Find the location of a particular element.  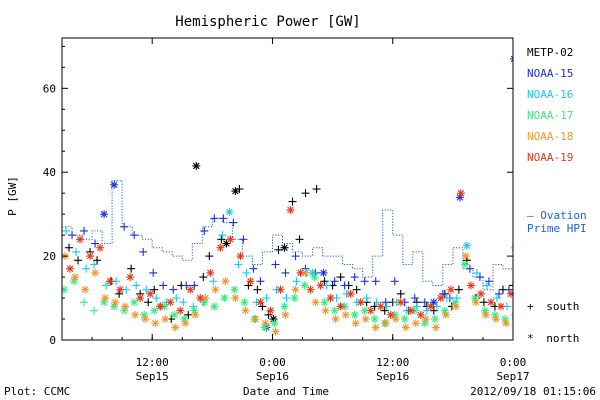

y-tick-label: 60 is located at coordinates (49, 88).